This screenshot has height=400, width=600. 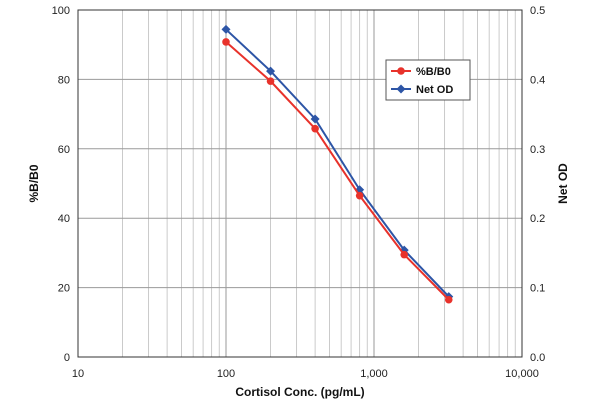 I want to click on y-axis-left-label: %B/B0, so click(x=34, y=183).